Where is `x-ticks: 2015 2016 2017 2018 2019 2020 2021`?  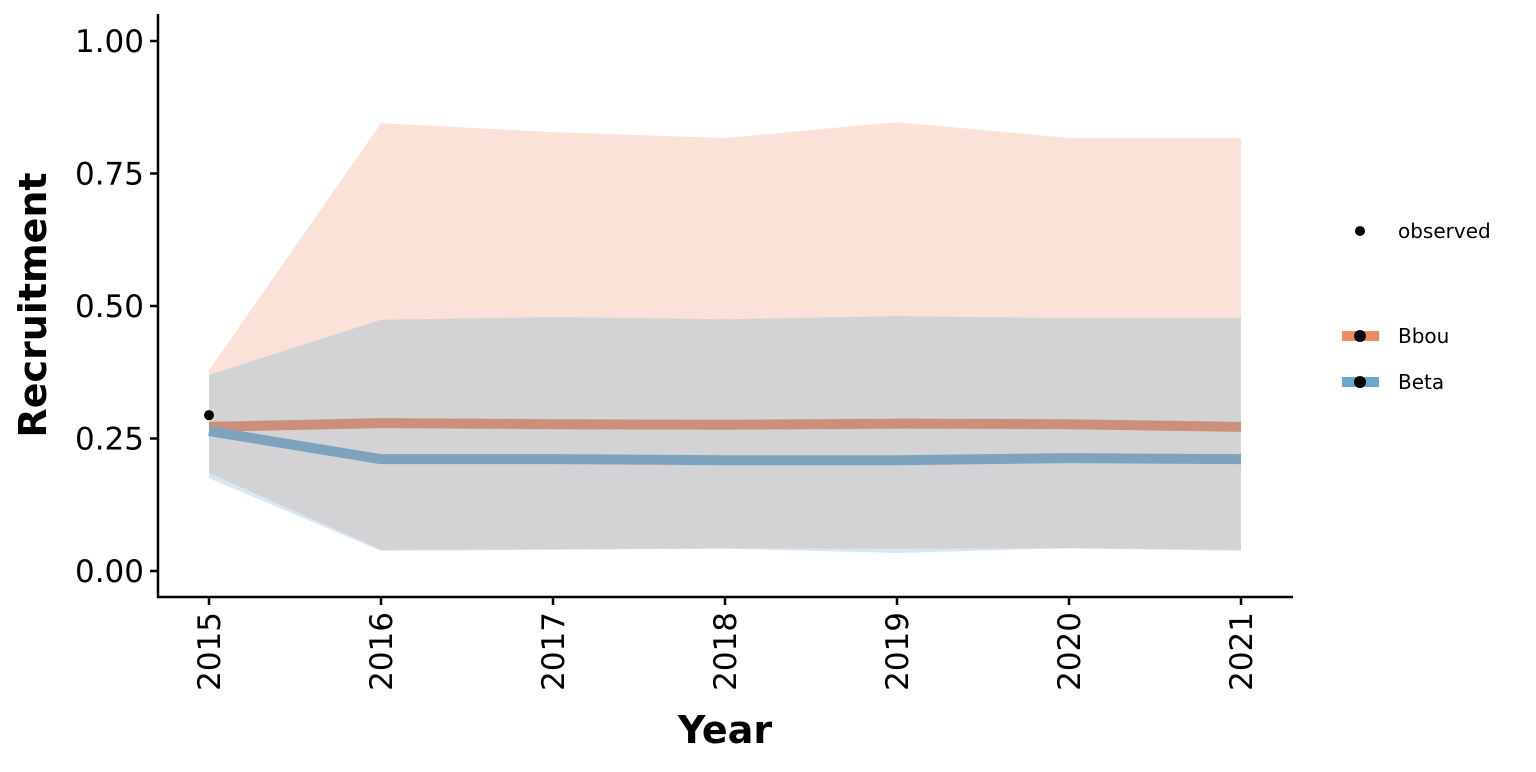 x-ticks: 2015 2016 2017 2018 2019 2020 2021 is located at coordinates (726, 644).